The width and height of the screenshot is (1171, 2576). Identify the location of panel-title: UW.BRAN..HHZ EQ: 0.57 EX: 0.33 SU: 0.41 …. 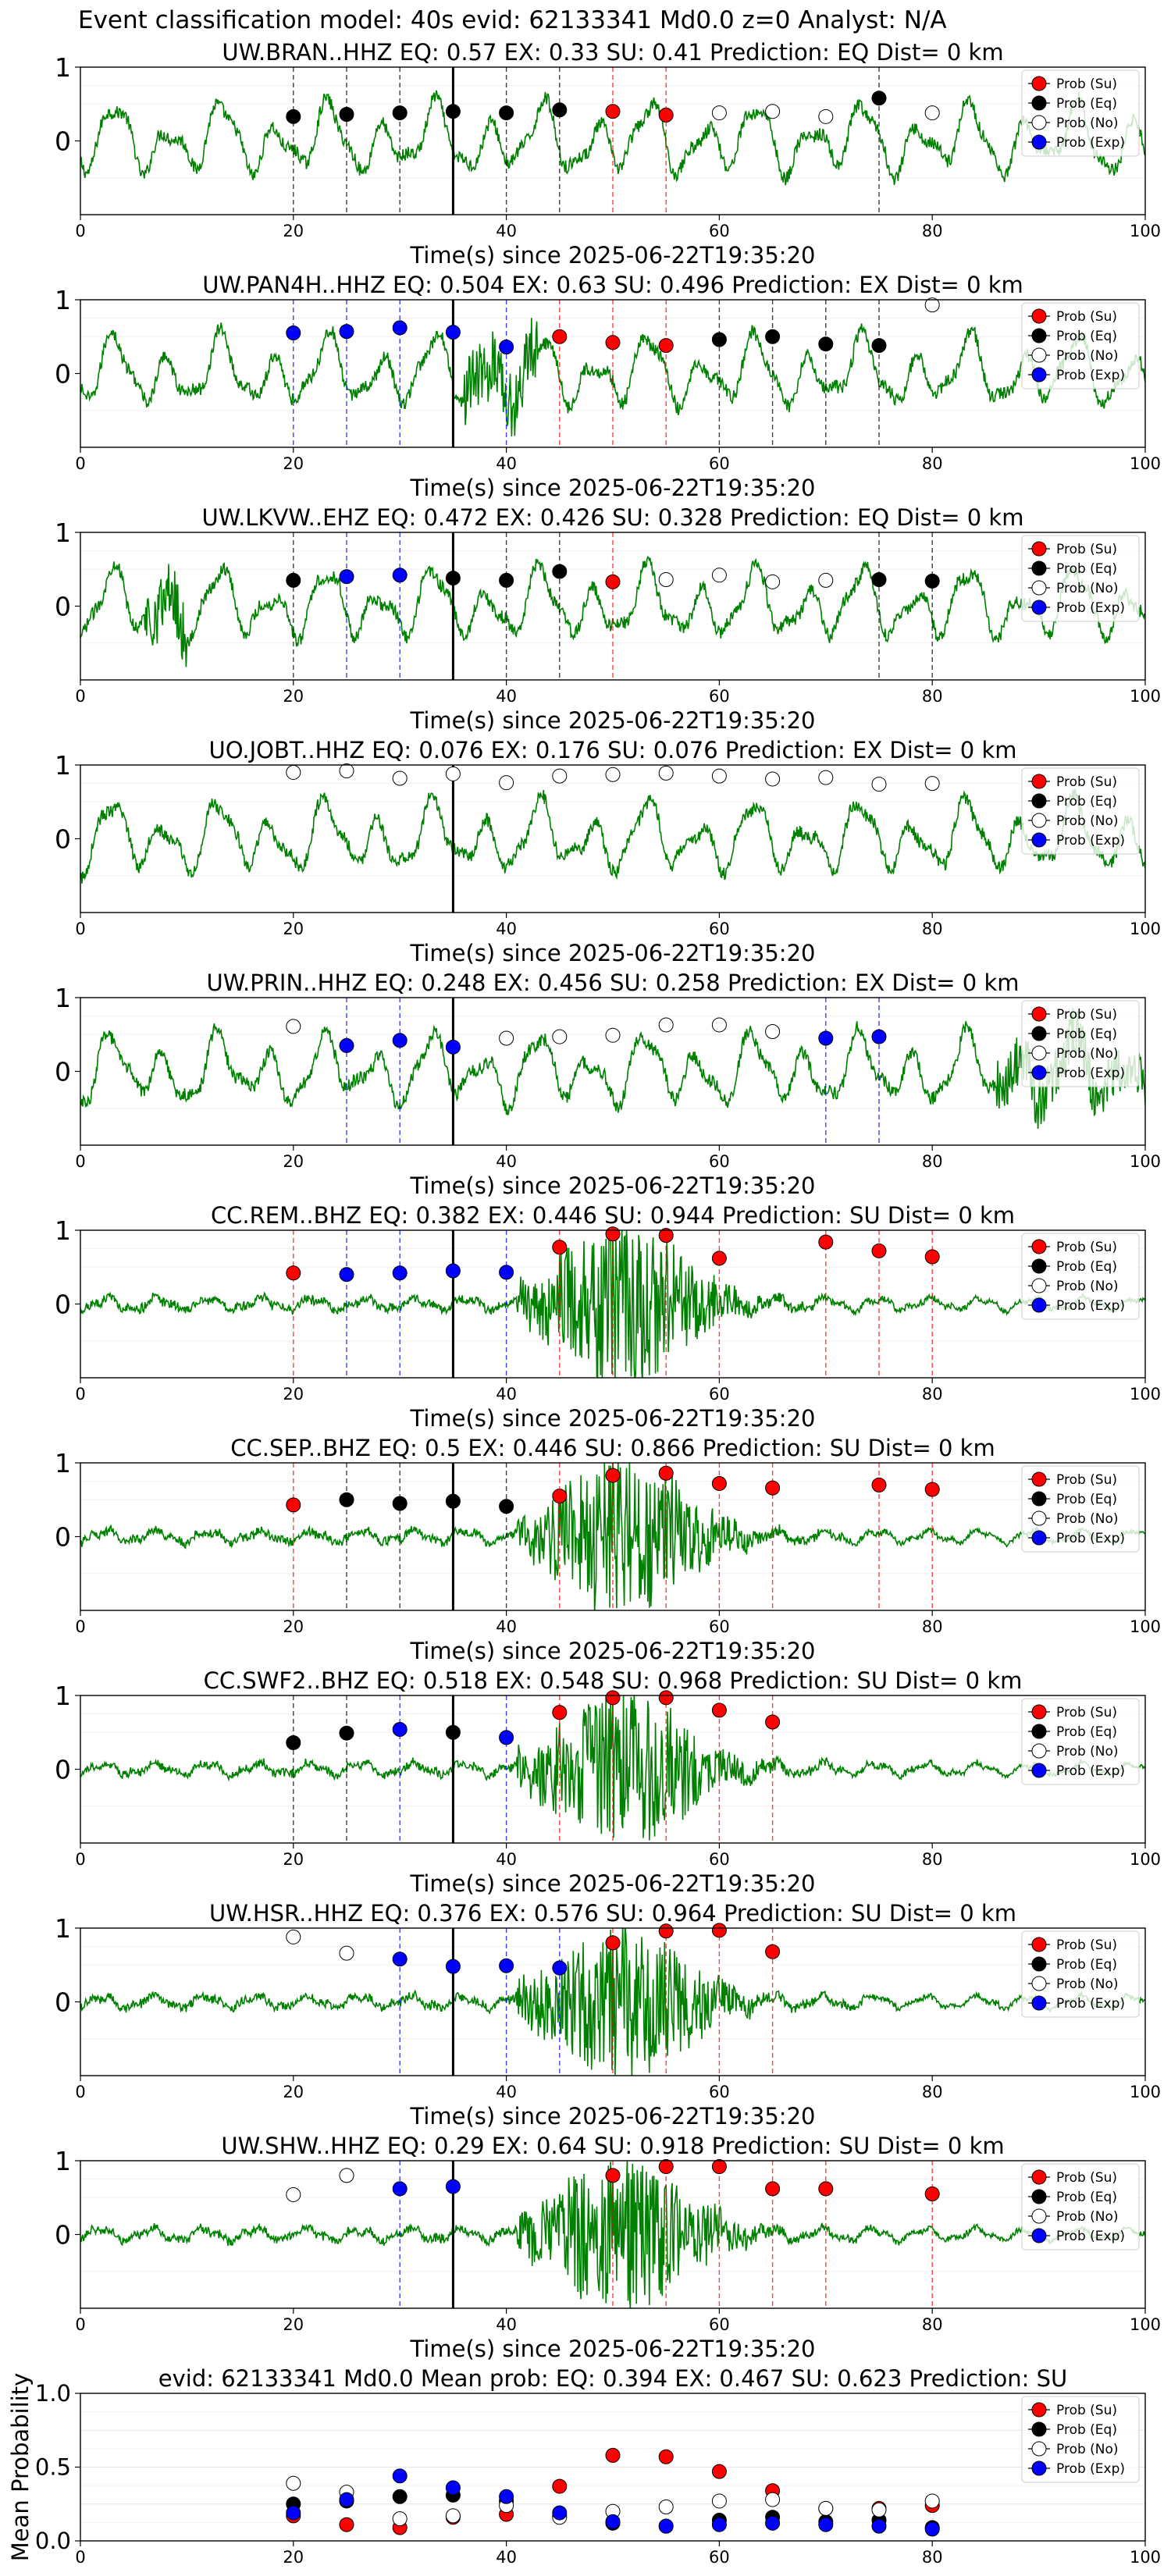
(612, 52).